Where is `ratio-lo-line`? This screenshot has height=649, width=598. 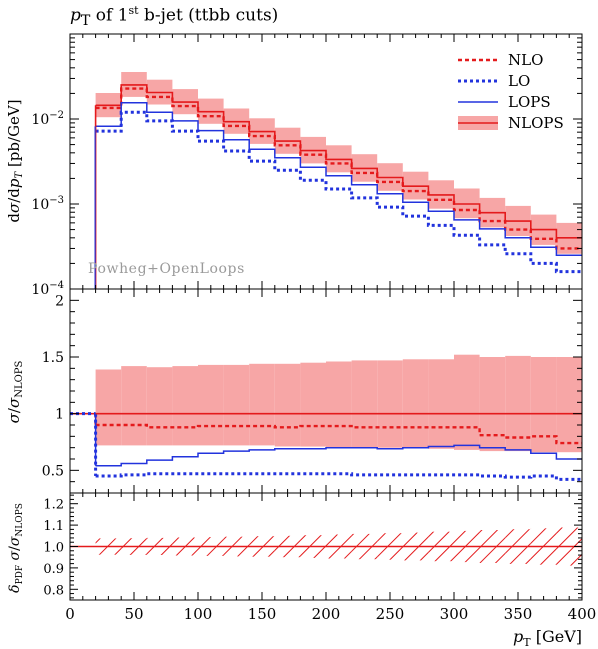
ratio-lo-line is located at coordinates (338, 476).